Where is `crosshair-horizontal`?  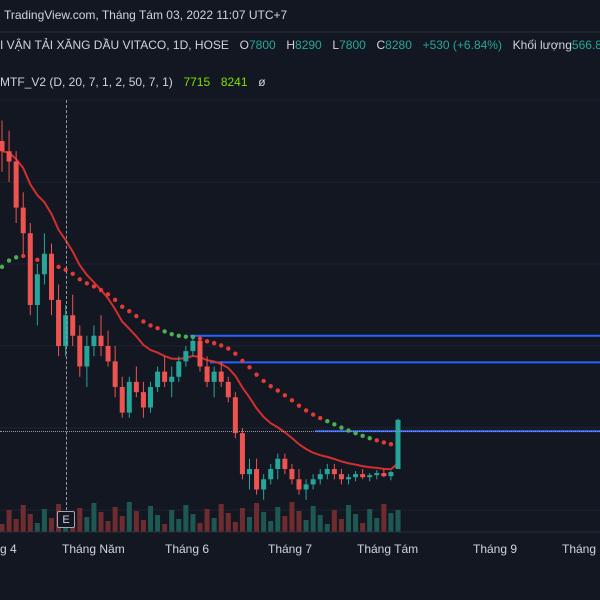 crosshair-horizontal is located at coordinates (300, 431).